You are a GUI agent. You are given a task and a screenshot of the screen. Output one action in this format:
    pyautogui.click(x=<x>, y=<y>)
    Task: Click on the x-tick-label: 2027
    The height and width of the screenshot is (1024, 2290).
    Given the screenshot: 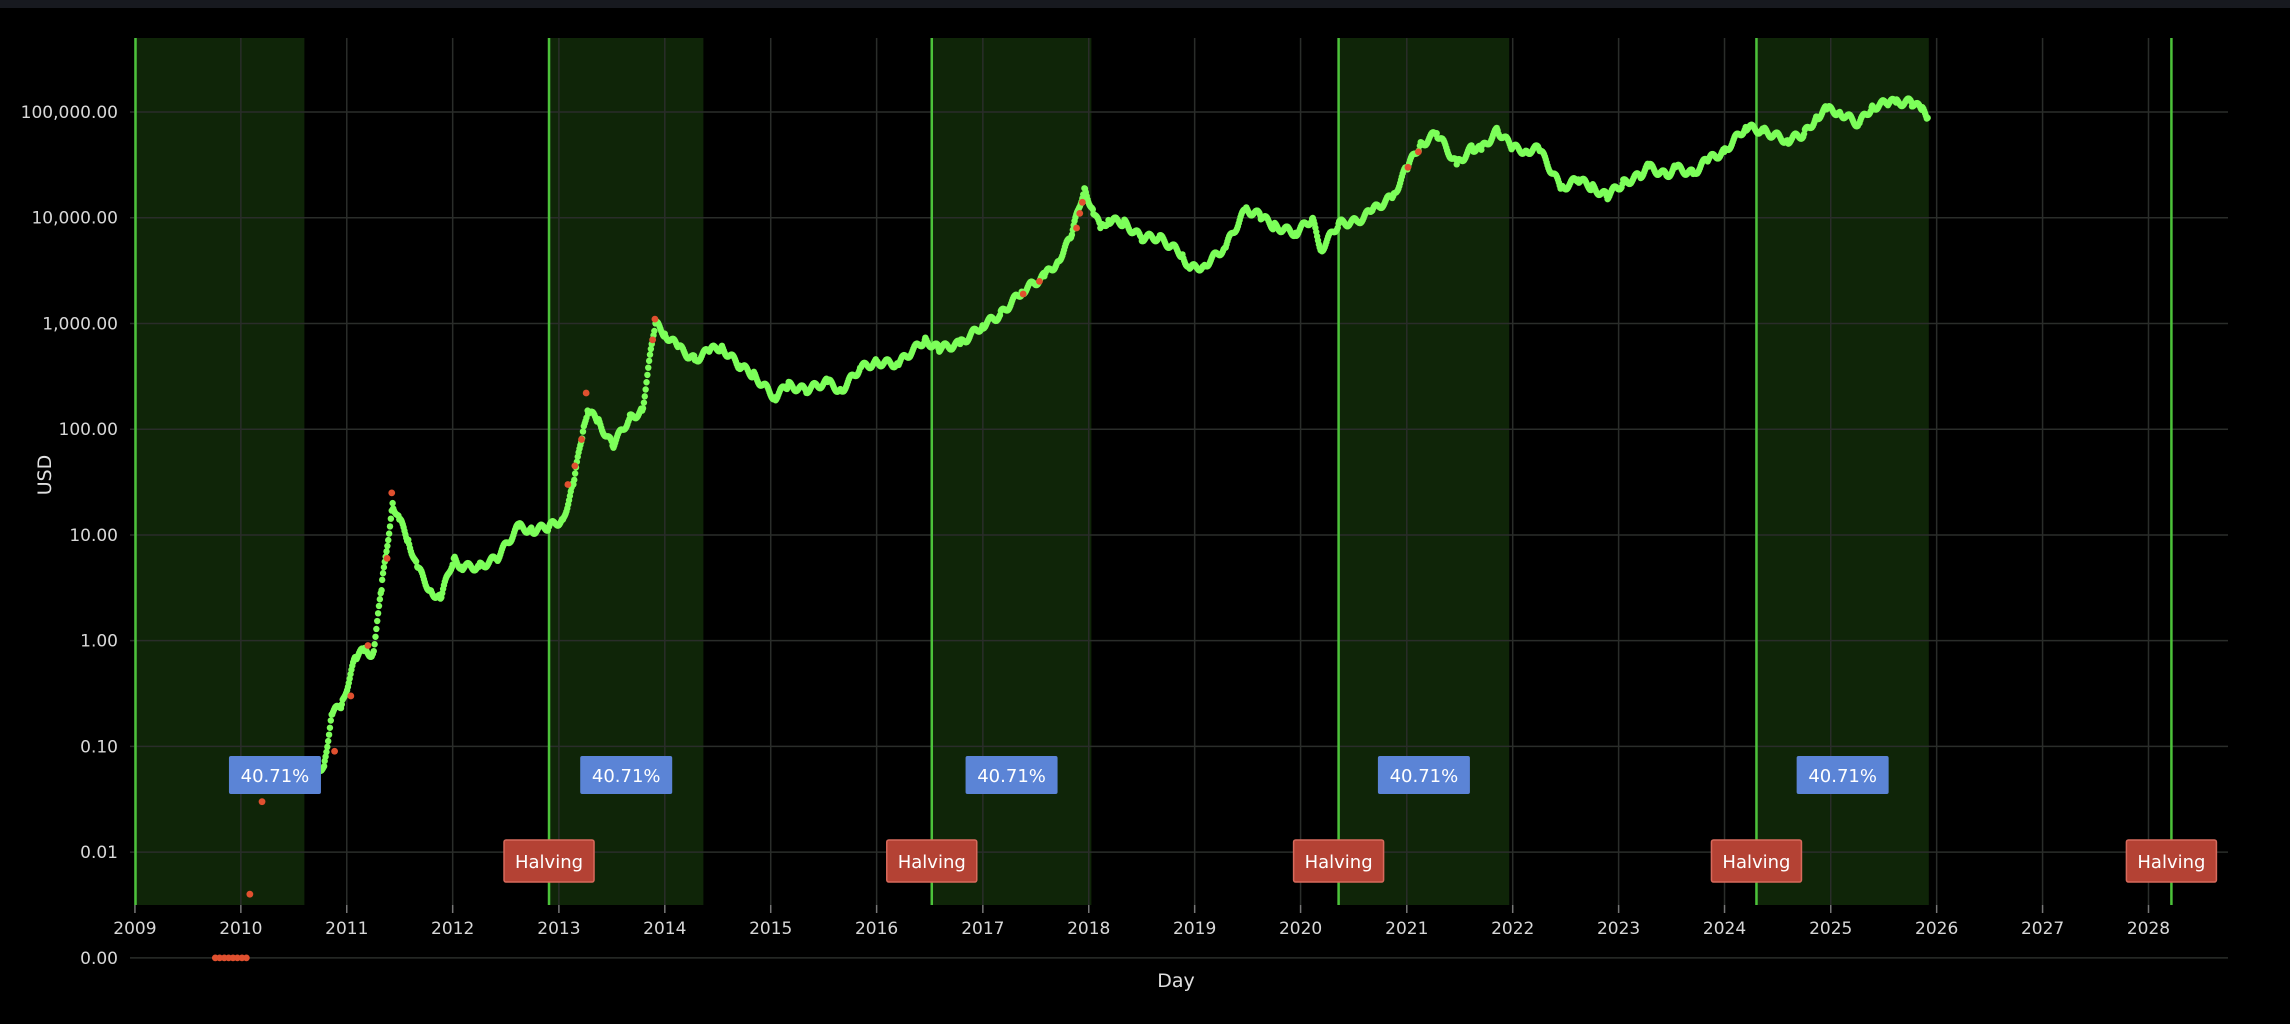 What is the action you would take?
    pyautogui.click(x=2042, y=929)
    